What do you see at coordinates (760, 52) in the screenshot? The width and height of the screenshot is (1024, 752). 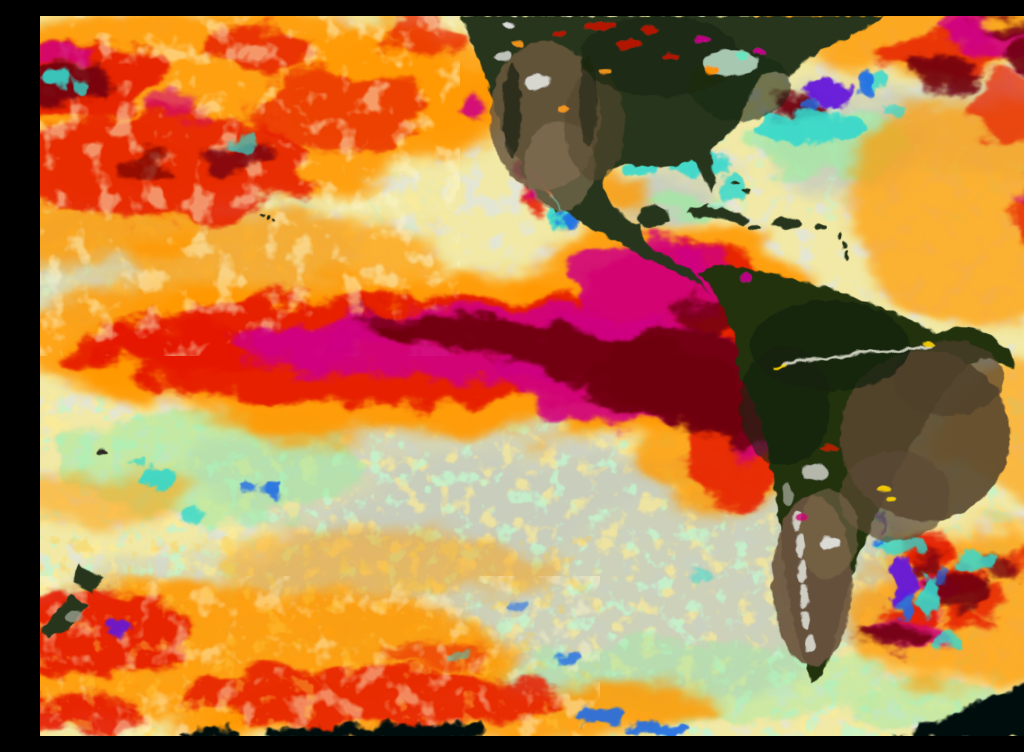 I see `lake-magenta-fleck` at bounding box center [760, 52].